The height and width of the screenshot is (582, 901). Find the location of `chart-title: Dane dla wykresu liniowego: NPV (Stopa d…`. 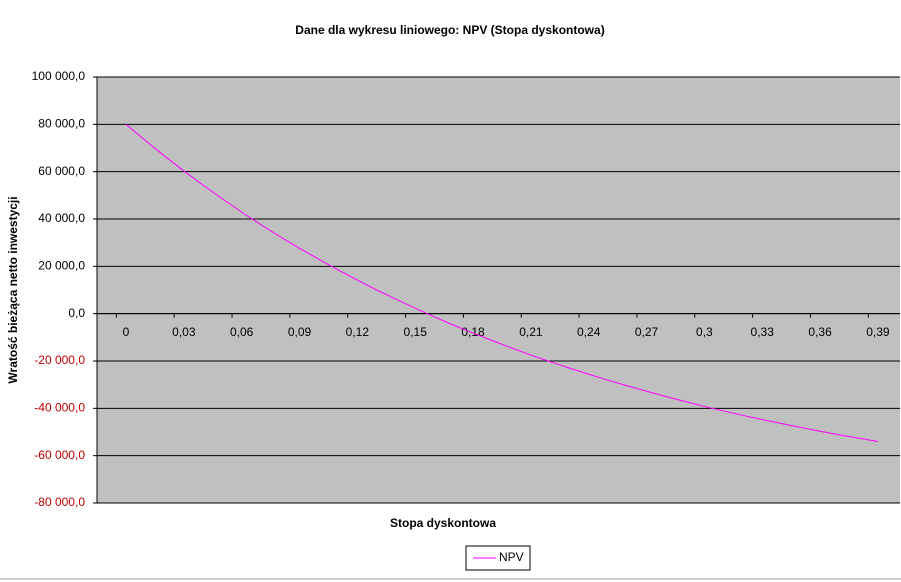

chart-title: Dane dla wykresu liniowego: NPV (Stopa d… is located at coordinates (449, 30).